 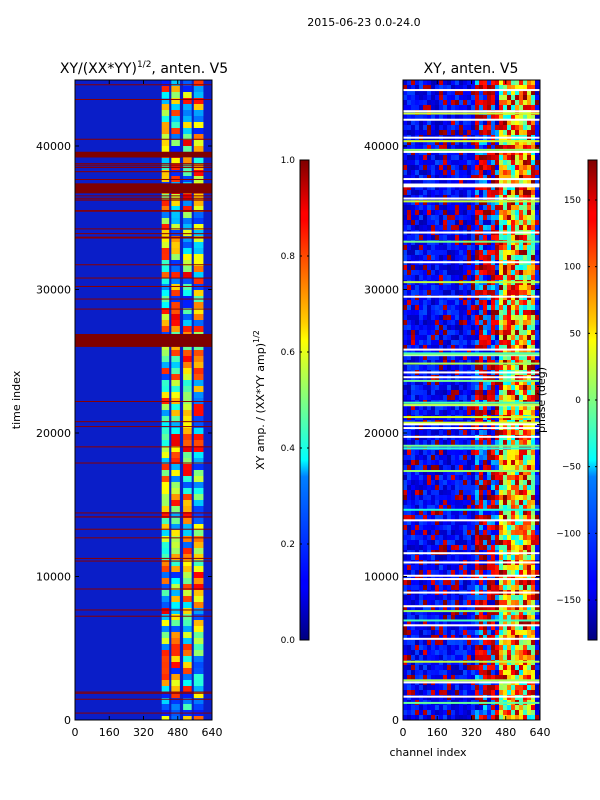 What do you see at coordinates (256, 336) in the screenshot?
I see `left-colorbar-label-sup: 1/2` at bounding box center [256, 336].